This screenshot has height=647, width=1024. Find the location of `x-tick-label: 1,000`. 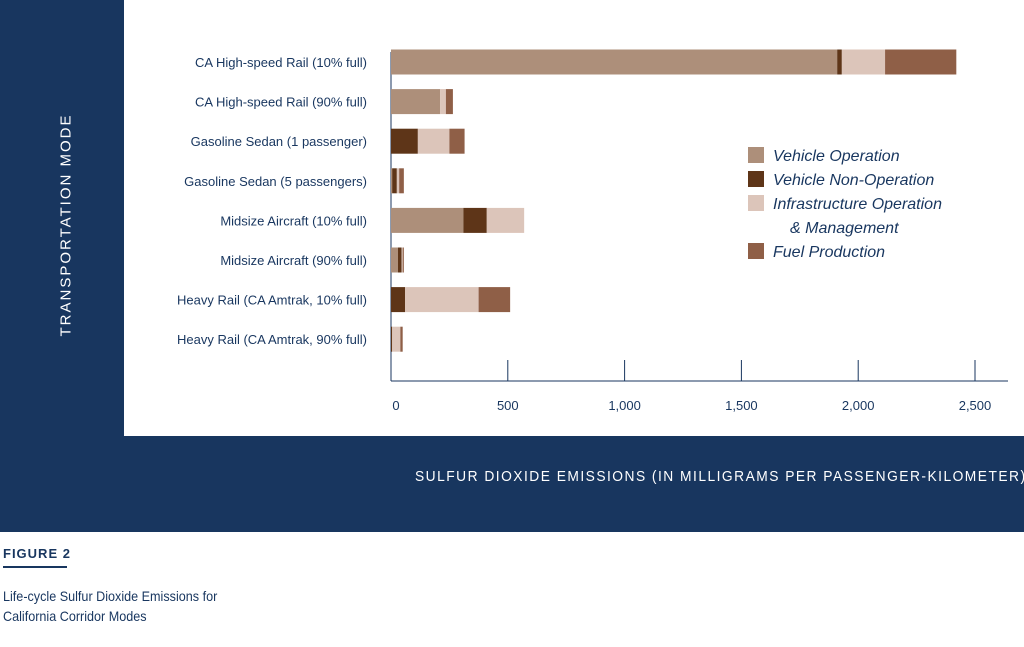

x-tick-label: 1,000 is located at coordinates (624, 405).